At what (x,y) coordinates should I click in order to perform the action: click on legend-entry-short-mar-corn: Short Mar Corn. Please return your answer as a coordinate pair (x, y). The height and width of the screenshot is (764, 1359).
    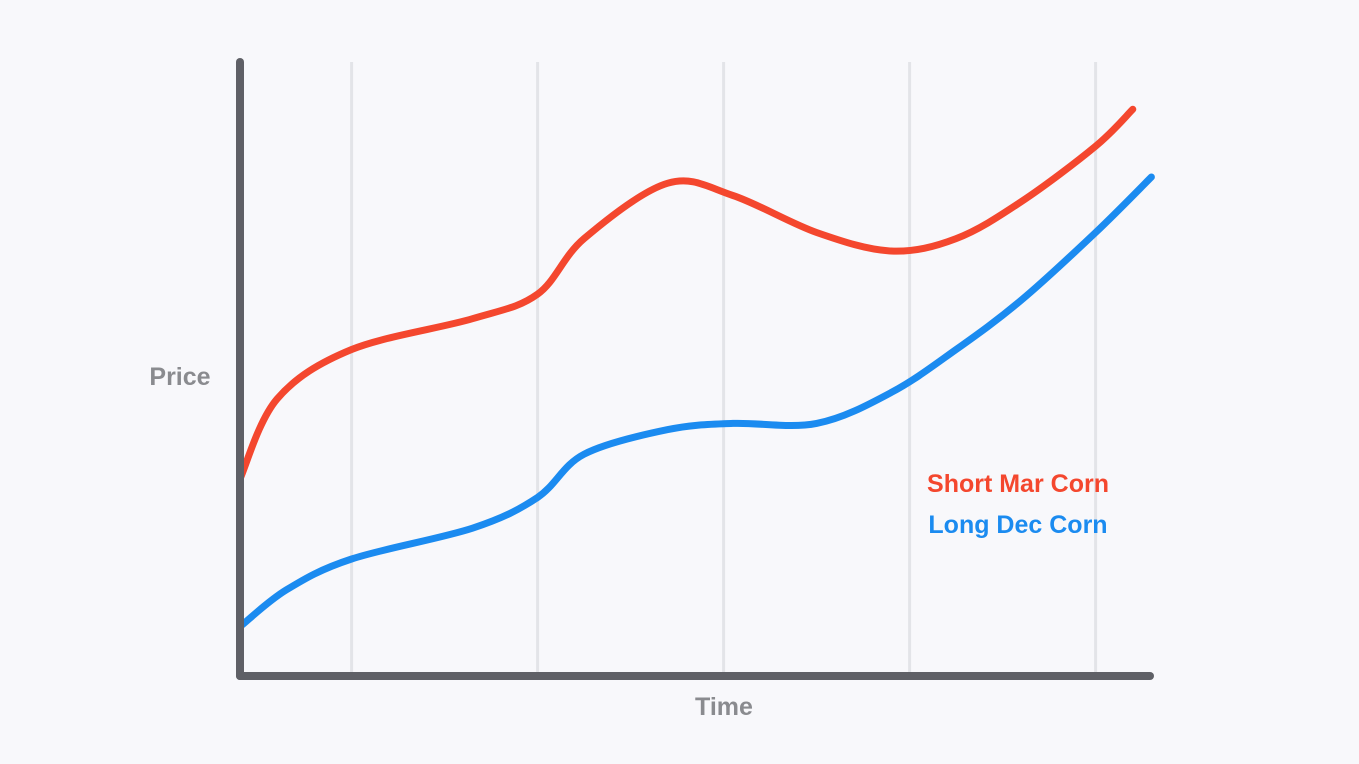
    Looking at the image, I should click on (1018, 484).